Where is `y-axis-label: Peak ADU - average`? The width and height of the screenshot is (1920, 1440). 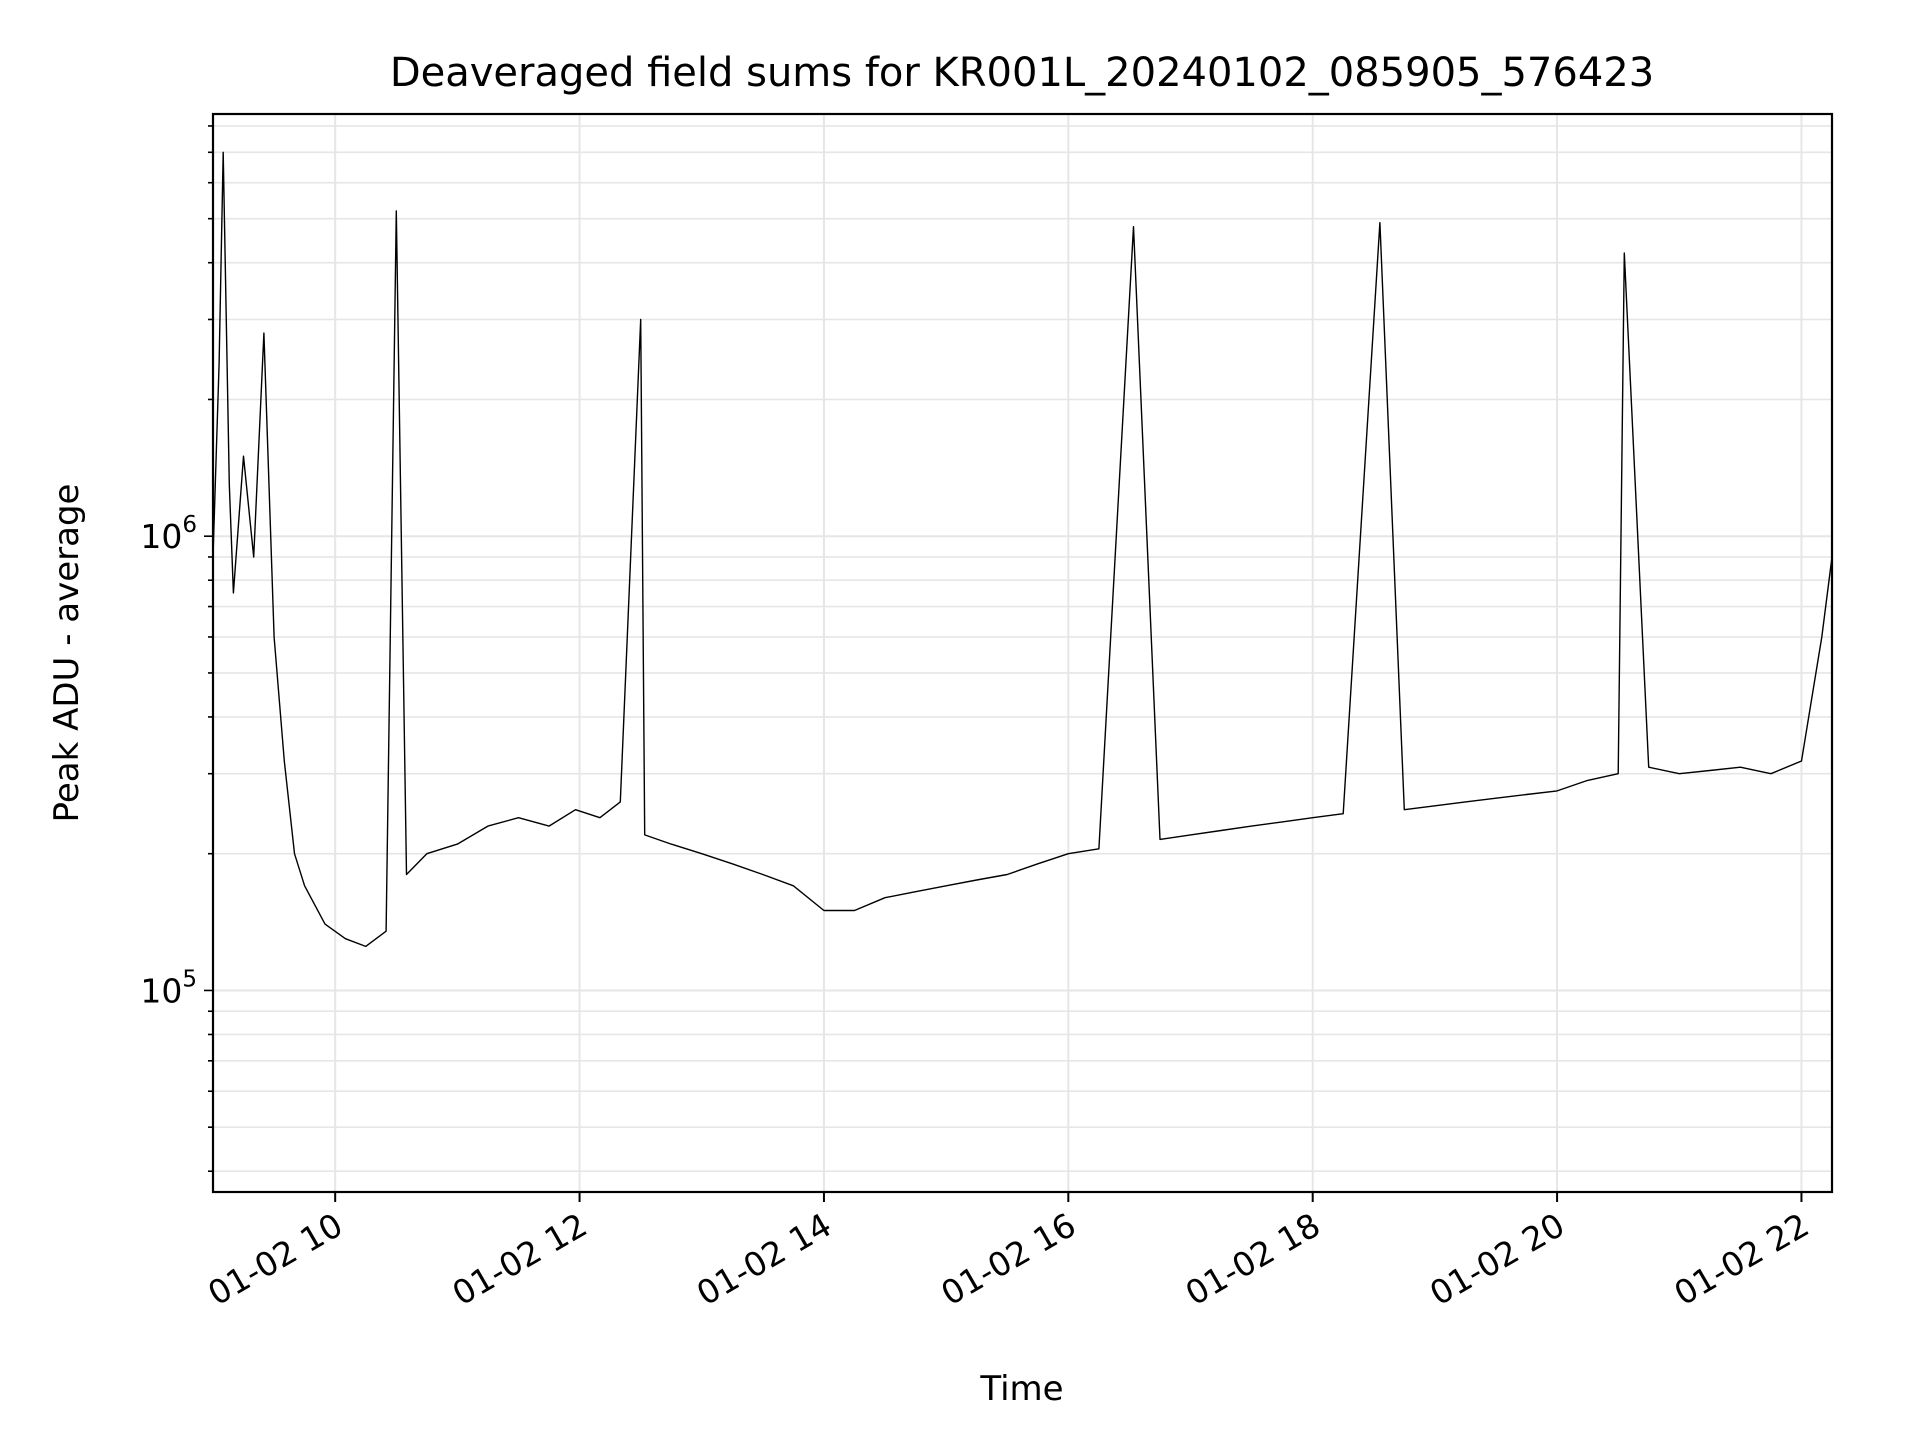 y-axis-label: Peak ADU - average is located at coordinates (67, 653).